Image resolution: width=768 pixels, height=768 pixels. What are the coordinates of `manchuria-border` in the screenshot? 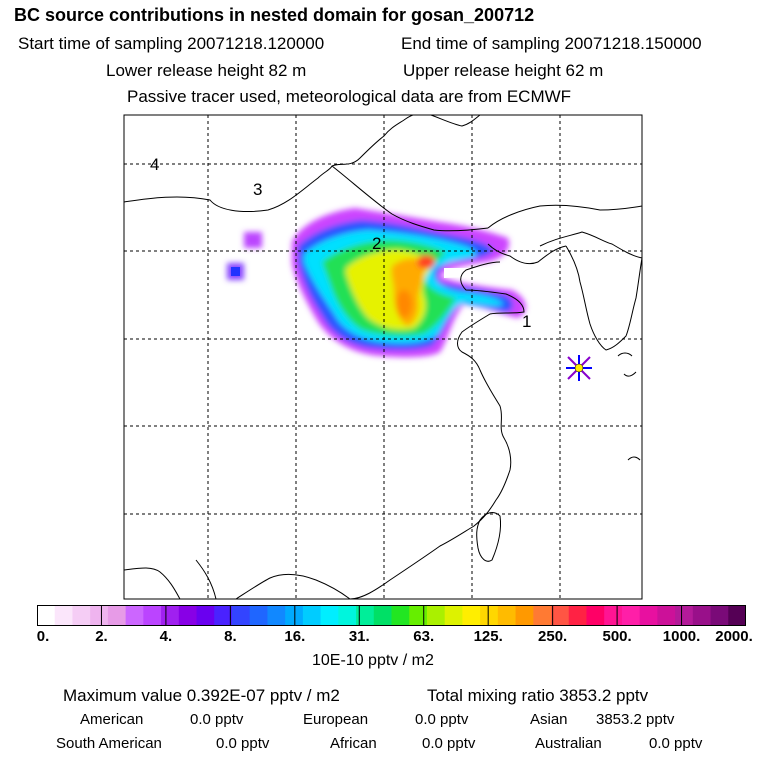 It's located at (564, 216).